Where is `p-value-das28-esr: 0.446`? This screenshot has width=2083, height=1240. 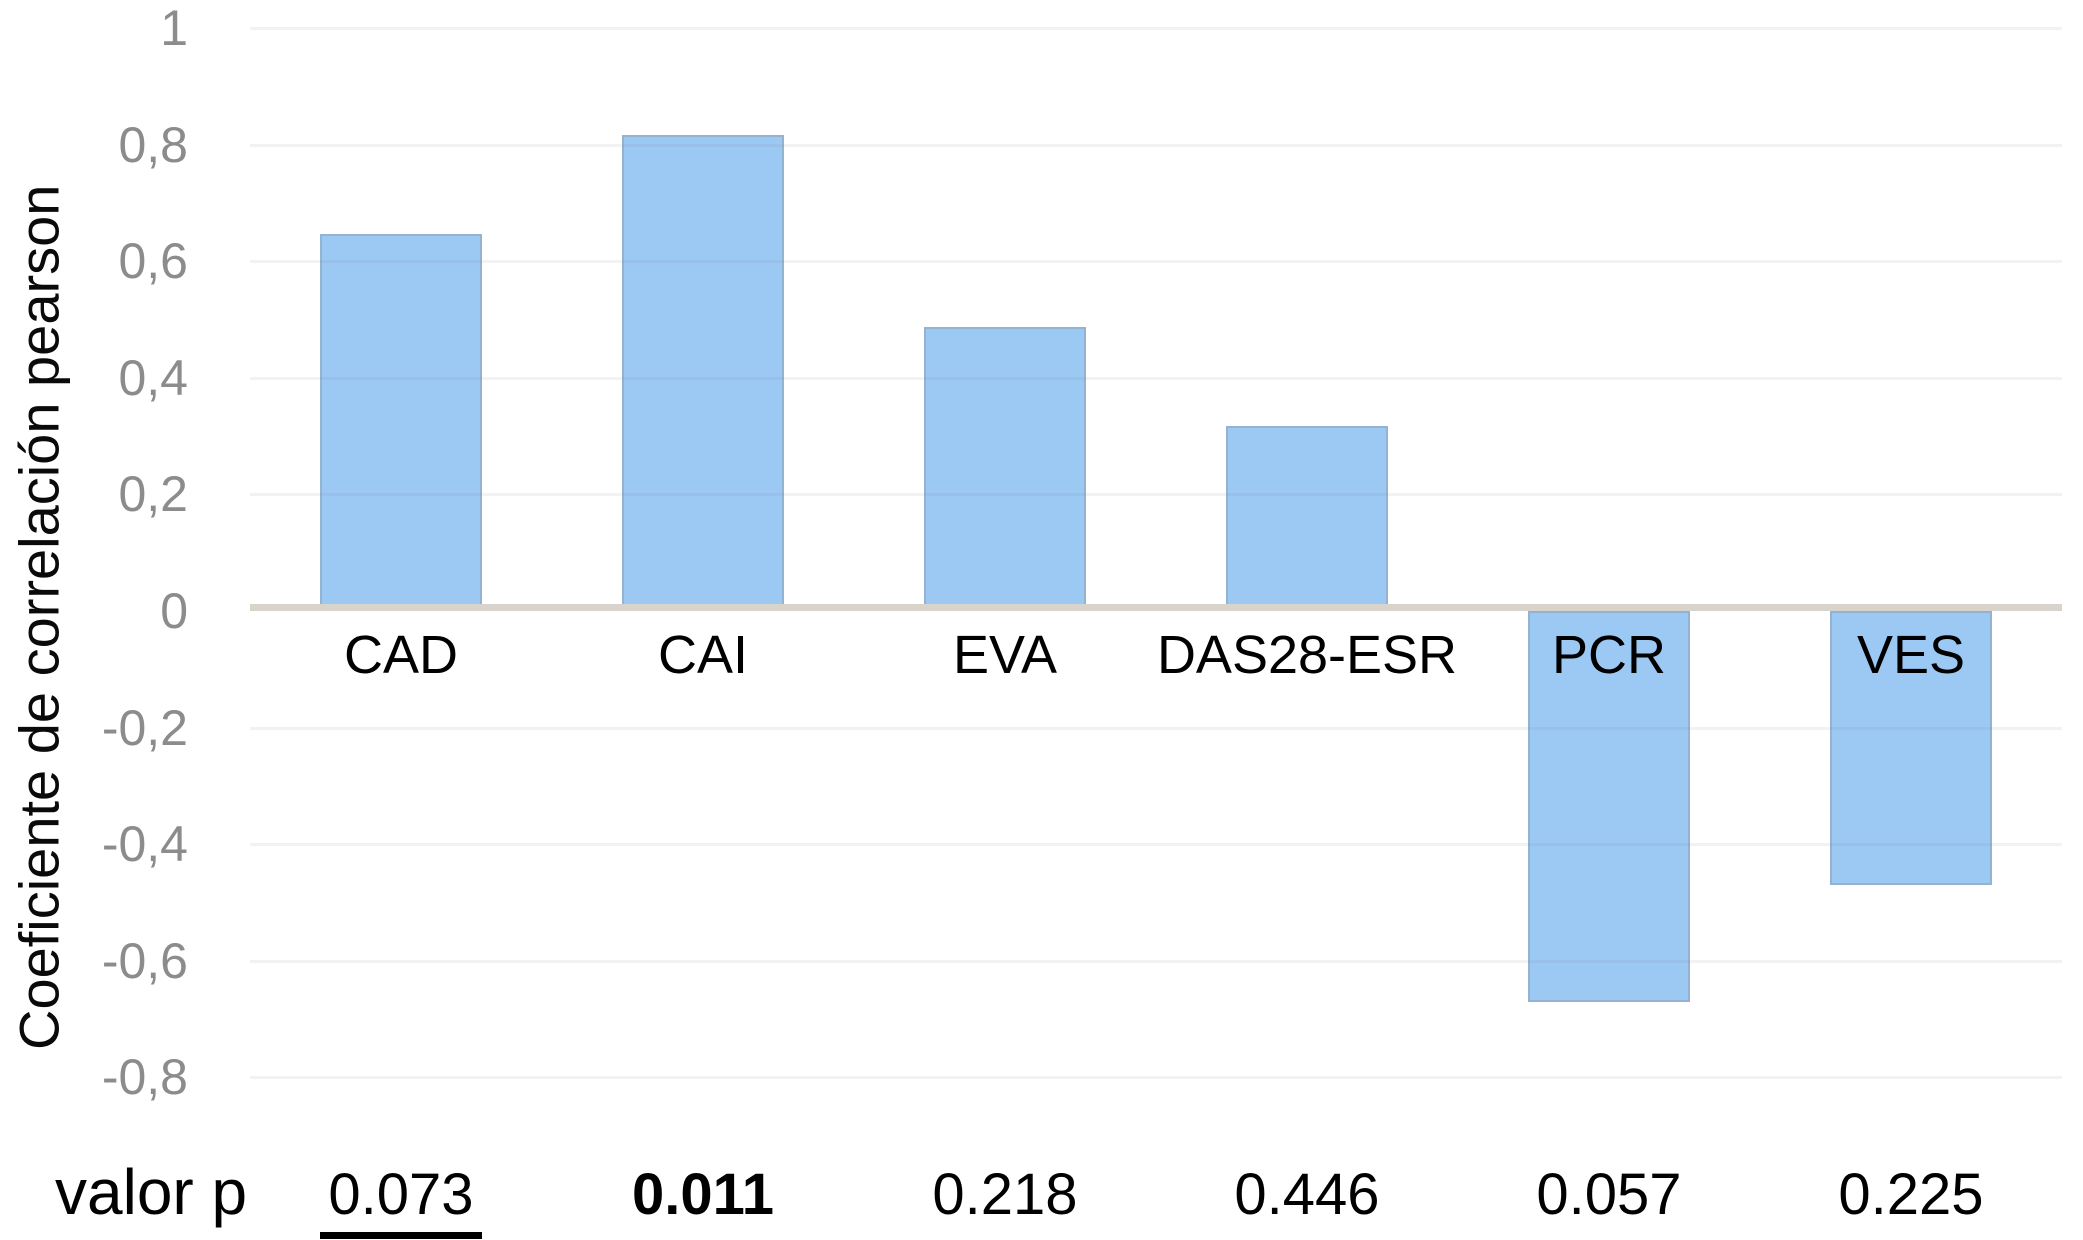 p-value-das28-esr: 0.446 is located at coordinates (1307, 1194).